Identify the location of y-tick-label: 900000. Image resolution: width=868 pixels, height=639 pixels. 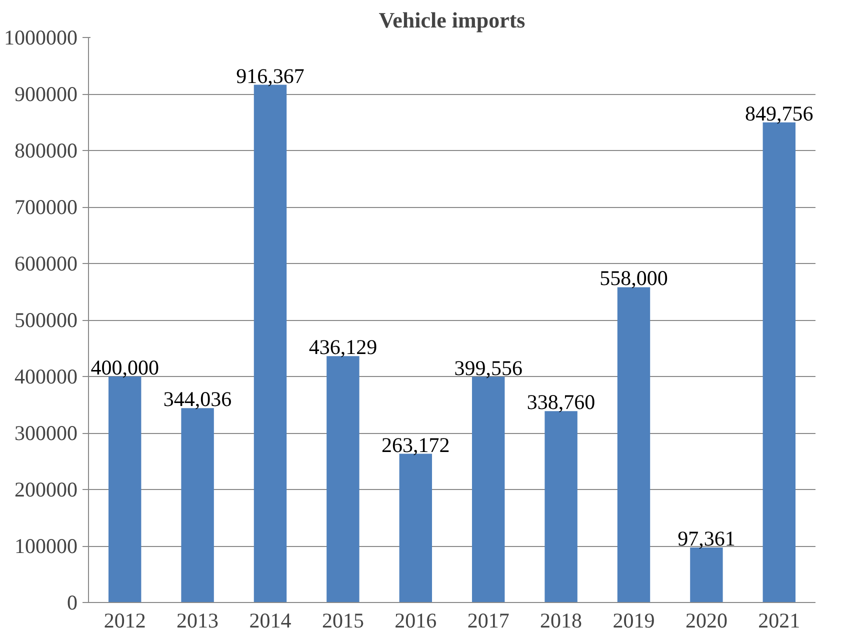
(46, 94).